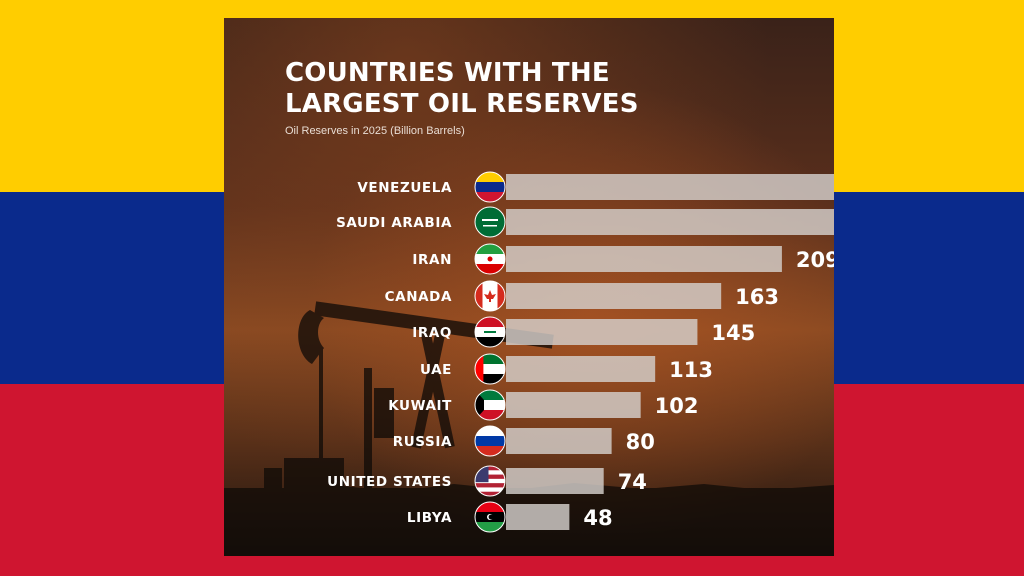  Describe the element at coordinates (490, 481) in the screenshot. I see `united-states-flag-icon` at that location.